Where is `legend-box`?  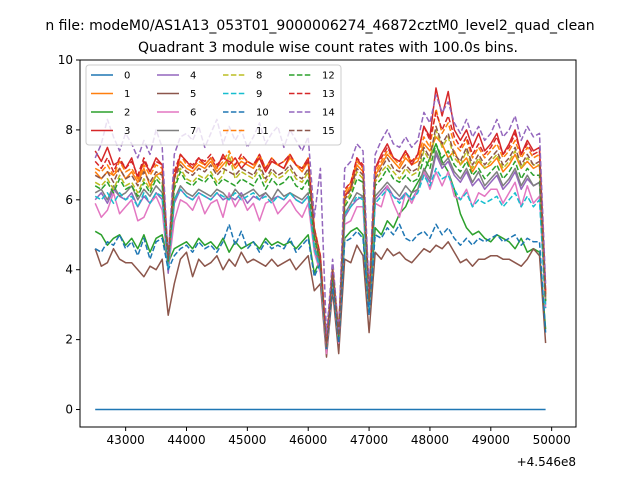 legend-box is located at coordinates (213, 105).